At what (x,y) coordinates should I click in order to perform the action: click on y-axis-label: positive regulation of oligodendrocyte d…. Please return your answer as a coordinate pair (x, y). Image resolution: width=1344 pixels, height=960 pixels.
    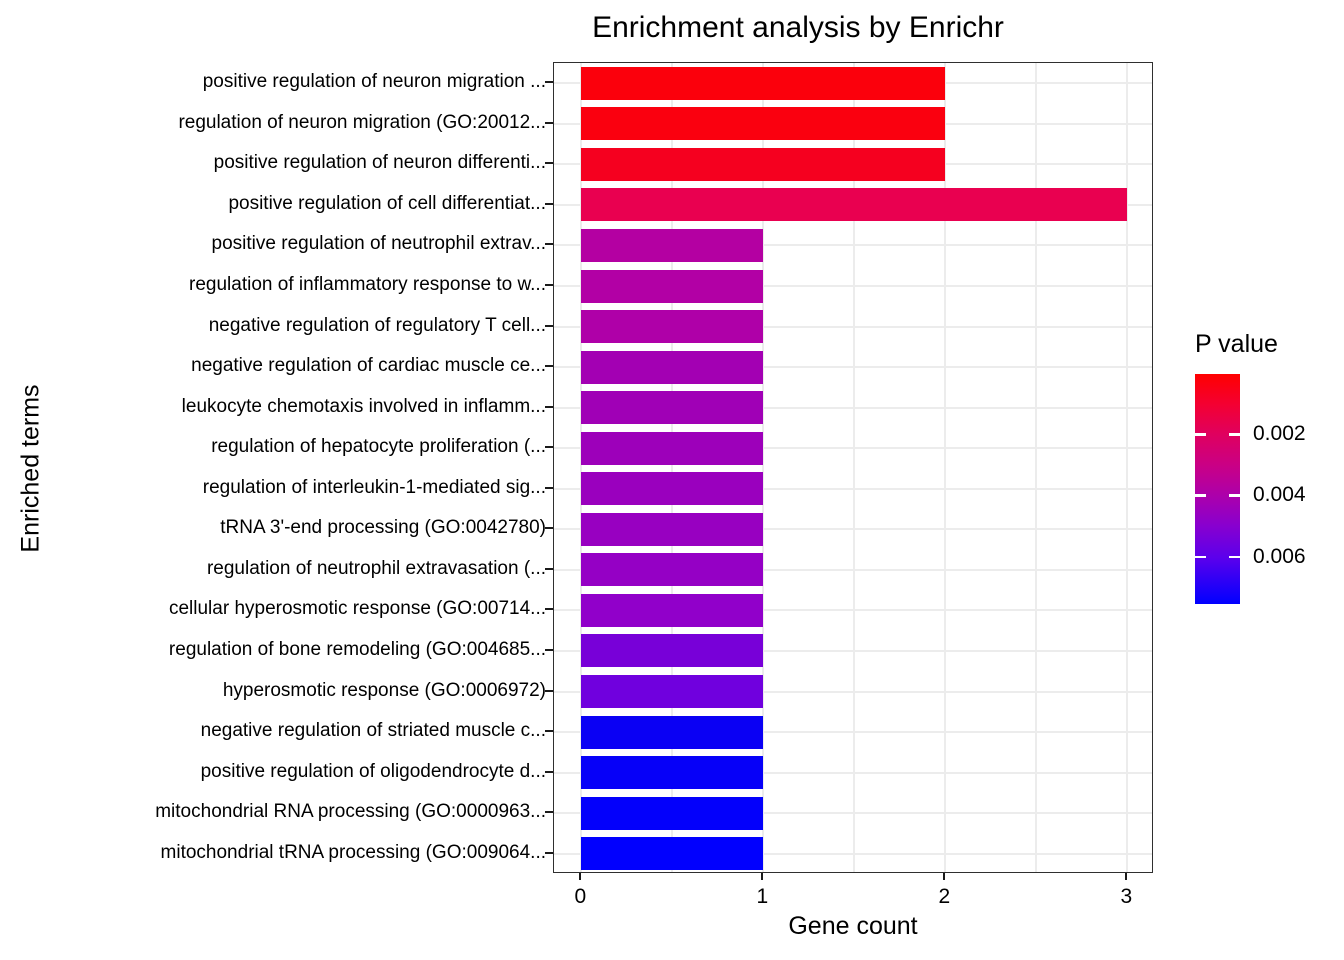
    Looking at the image, I should click on (373, 771).